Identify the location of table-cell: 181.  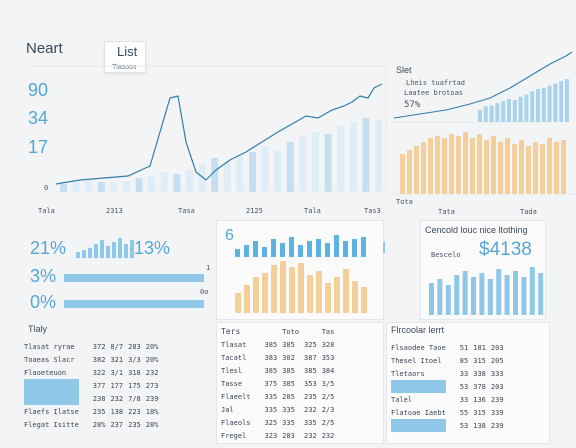
(479, 347).